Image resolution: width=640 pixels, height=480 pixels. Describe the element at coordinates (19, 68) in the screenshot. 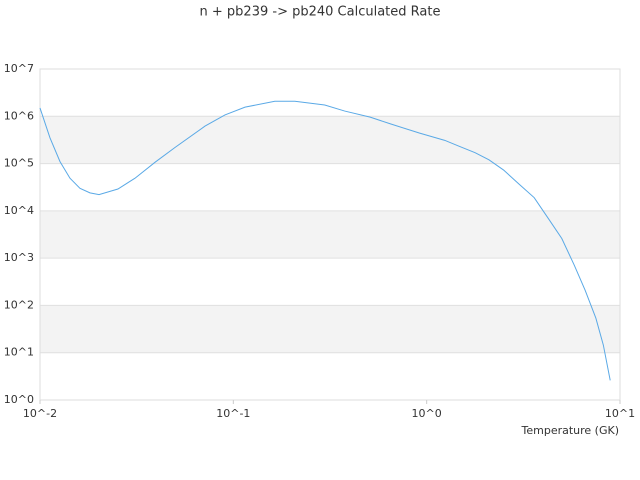

I see `y-tick-label: 10^7` at that location.